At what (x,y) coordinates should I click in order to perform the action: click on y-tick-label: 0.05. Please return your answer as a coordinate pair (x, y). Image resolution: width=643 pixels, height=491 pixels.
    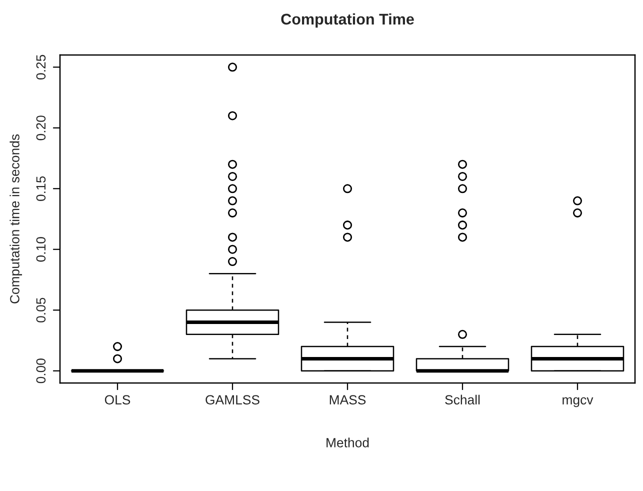
    Looking at the image, I should click on (41, 310).